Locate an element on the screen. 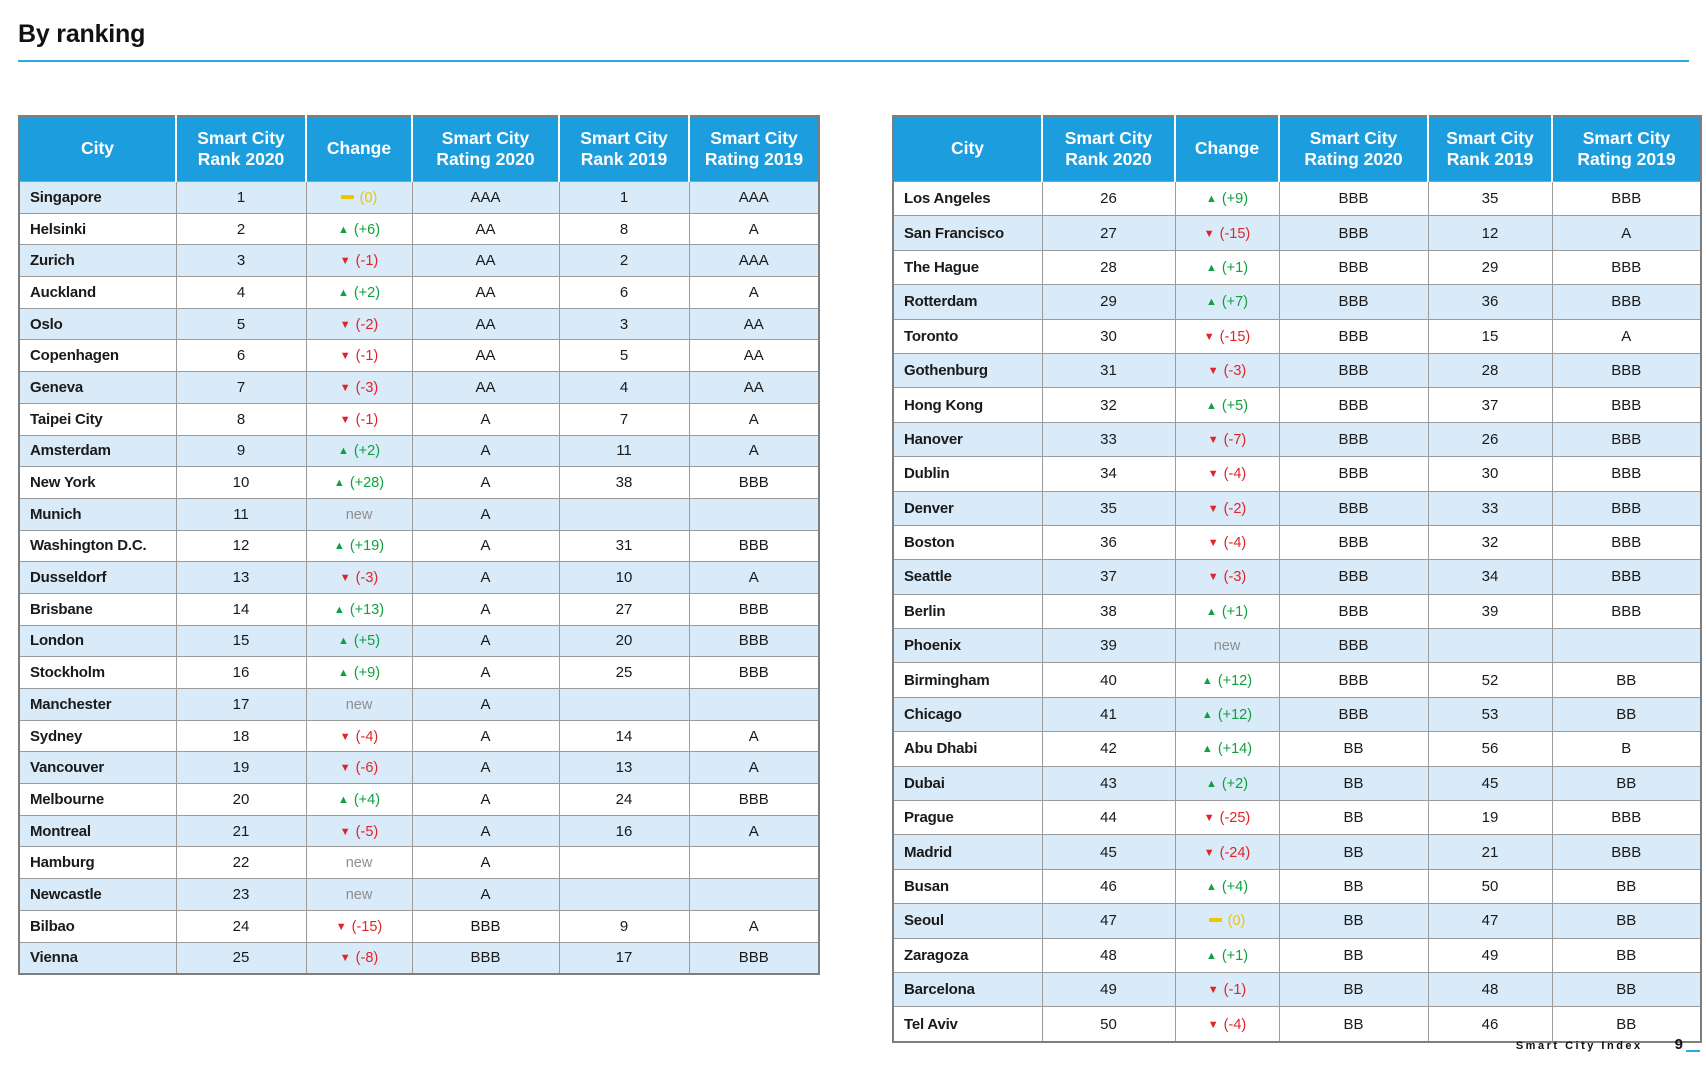 This screenshot has width=1706, height=1072. table-row: Dublin 34 ▼ (-4) BBB 30 BBB is located at coordinates (1297, 474).